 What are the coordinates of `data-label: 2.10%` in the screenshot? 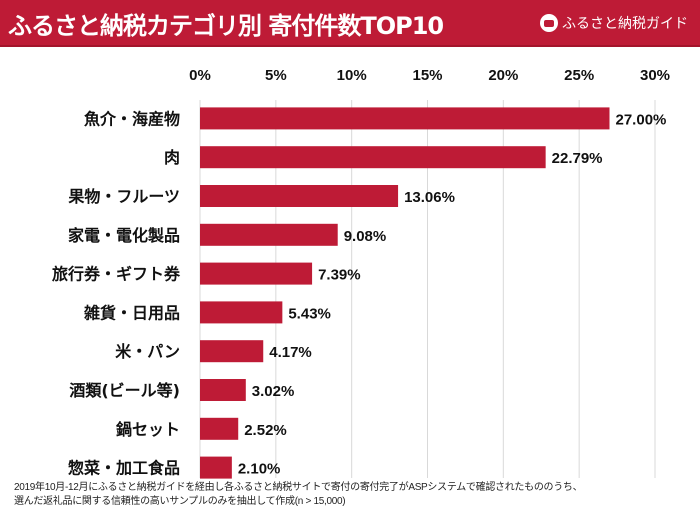 It's located at (259, 469).